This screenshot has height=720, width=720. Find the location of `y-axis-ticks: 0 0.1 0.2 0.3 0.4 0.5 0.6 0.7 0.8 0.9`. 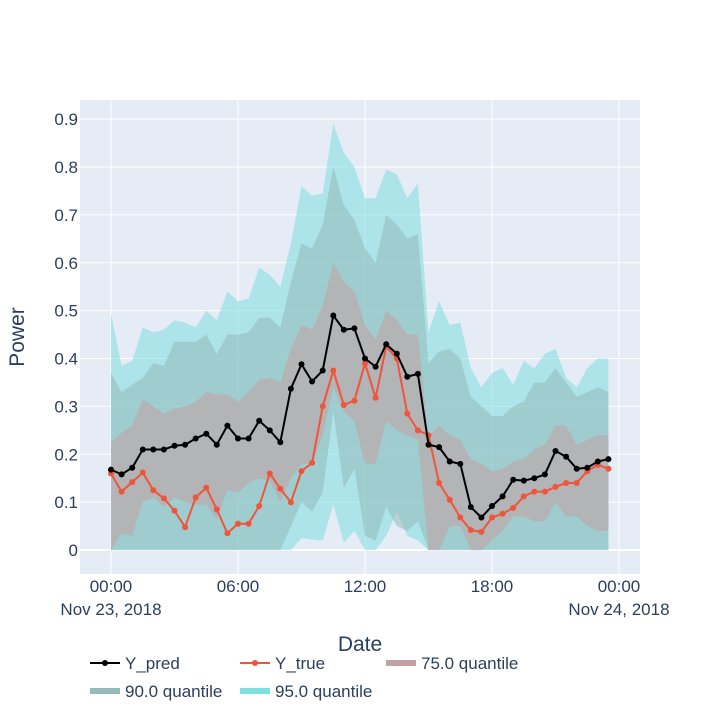

y-axis-ticks: 0 0.1 0.2 0.3 0.4 0.5 0.6 0.7 0.8 0.9 is located at coordinates (66, 335).